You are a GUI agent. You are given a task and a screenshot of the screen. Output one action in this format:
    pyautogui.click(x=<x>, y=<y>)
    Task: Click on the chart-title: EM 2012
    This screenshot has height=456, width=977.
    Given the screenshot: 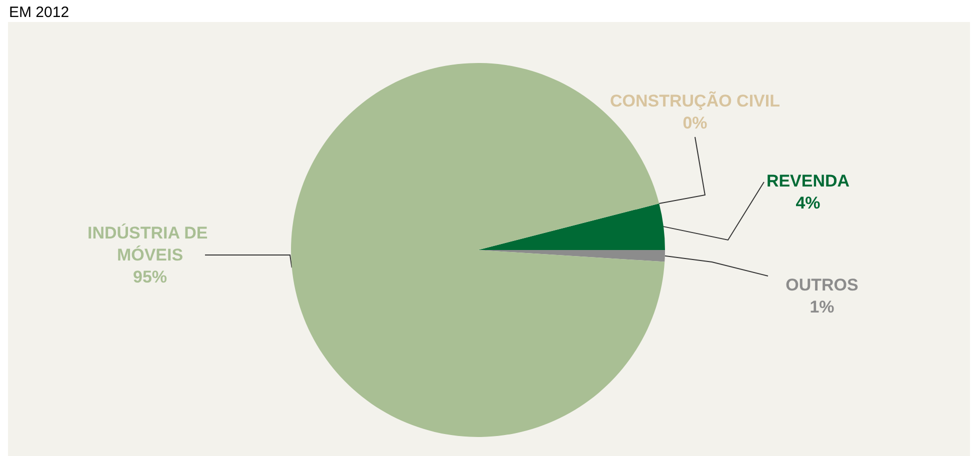 What is the action you would take?
    pyautogui.click(x=39, y=12)
    